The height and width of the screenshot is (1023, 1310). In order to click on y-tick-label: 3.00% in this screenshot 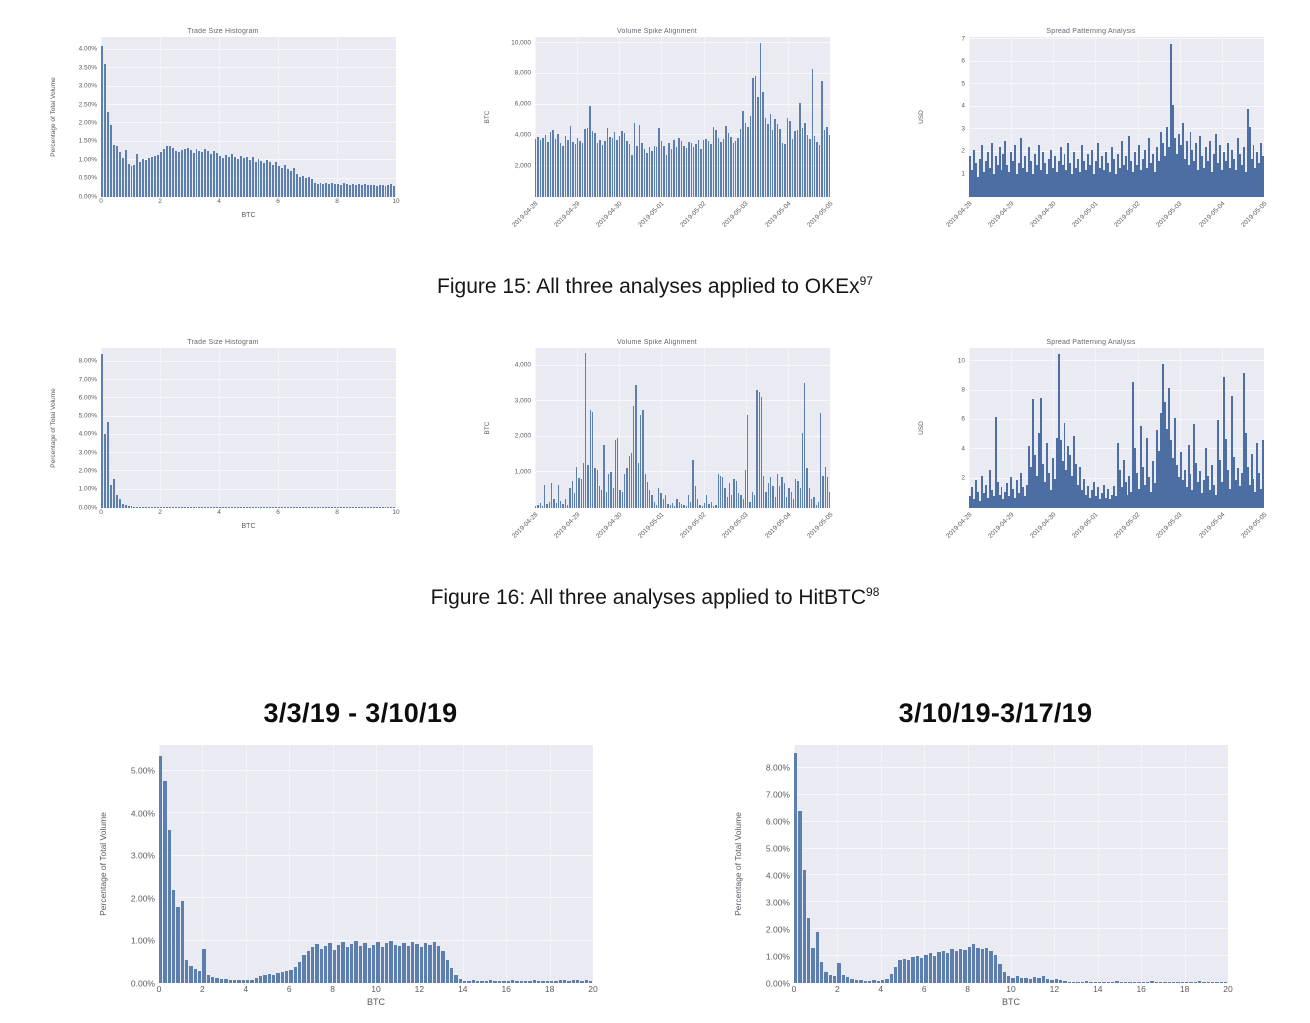, I will do `click(87, 452)`.